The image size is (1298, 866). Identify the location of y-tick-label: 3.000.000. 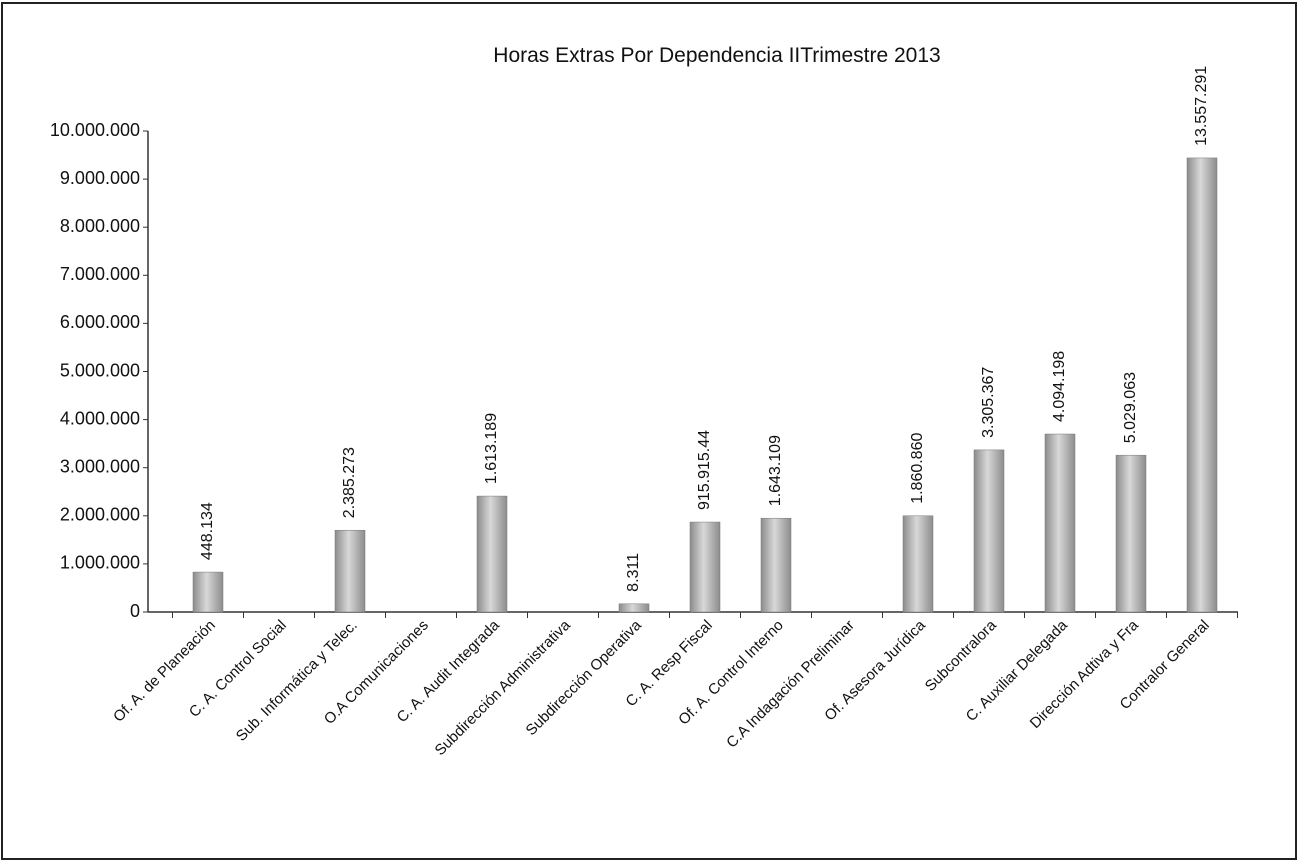
(100, 466).